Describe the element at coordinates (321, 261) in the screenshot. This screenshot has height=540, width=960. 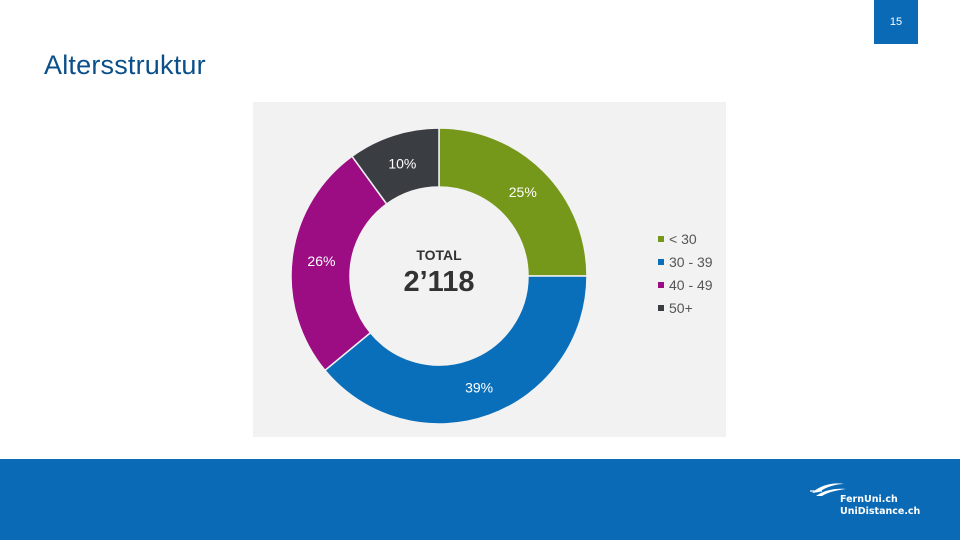
I see `slice-percent-label: 26%` at that location.